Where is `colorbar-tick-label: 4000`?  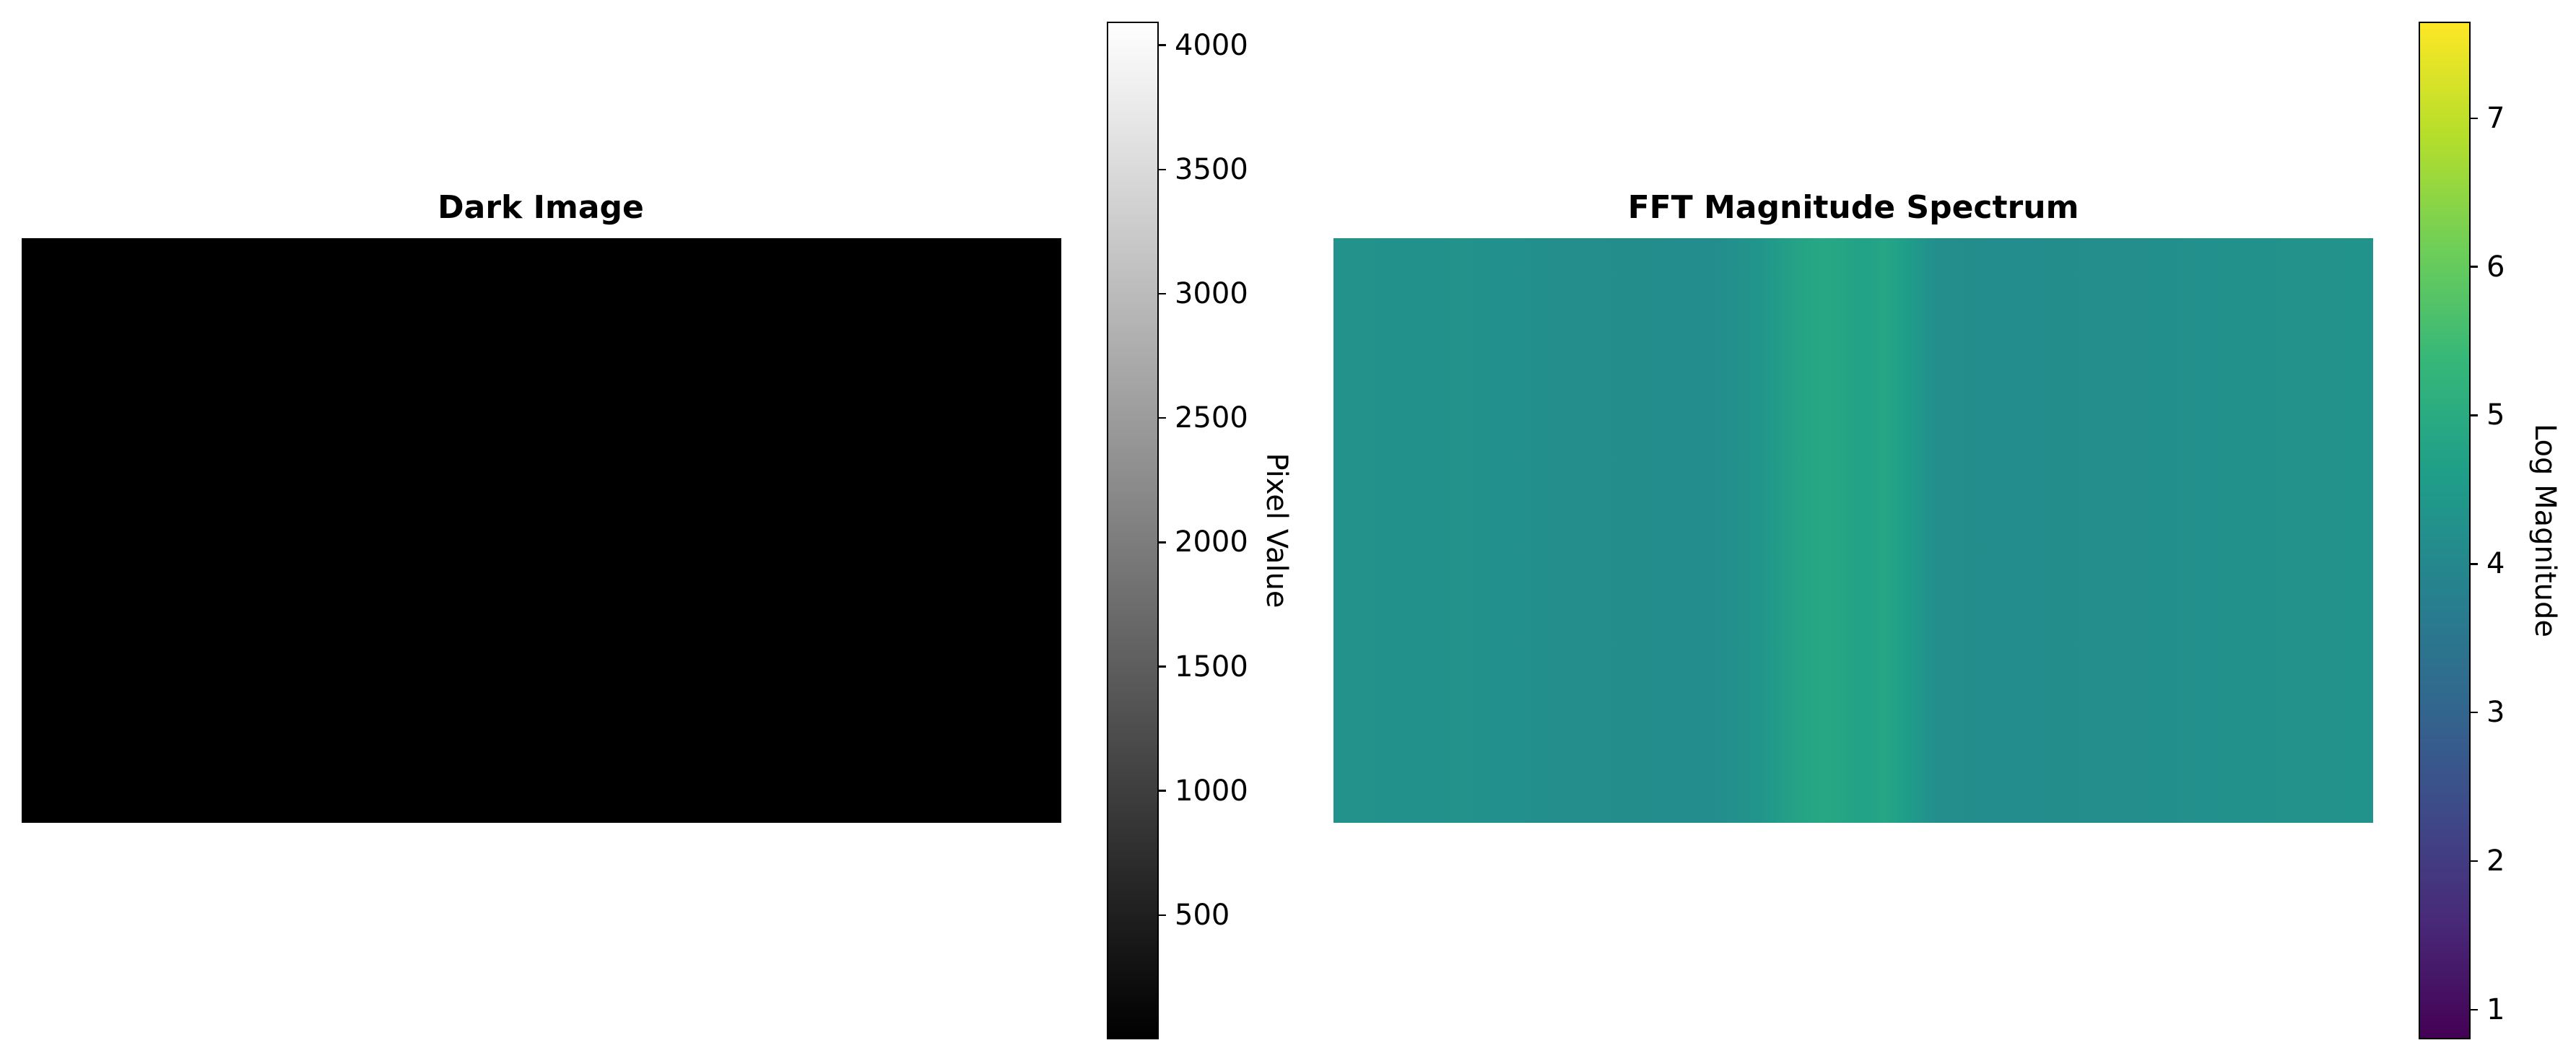 colorbar-tick-label: 4000 is located at coordinates (1211, 45).